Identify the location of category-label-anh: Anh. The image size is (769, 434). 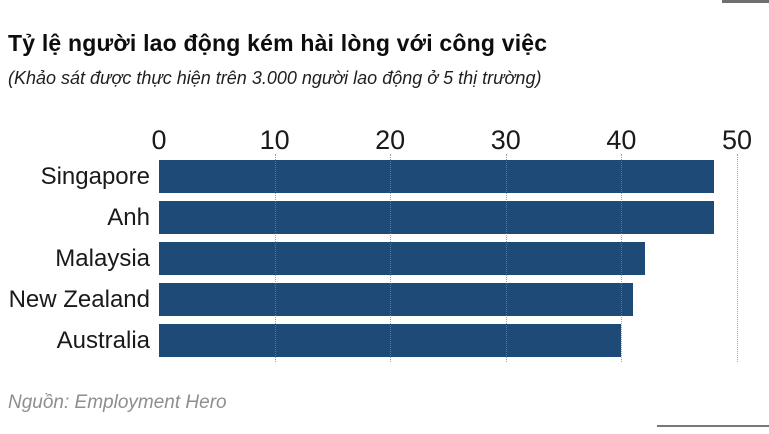
(128, 217).